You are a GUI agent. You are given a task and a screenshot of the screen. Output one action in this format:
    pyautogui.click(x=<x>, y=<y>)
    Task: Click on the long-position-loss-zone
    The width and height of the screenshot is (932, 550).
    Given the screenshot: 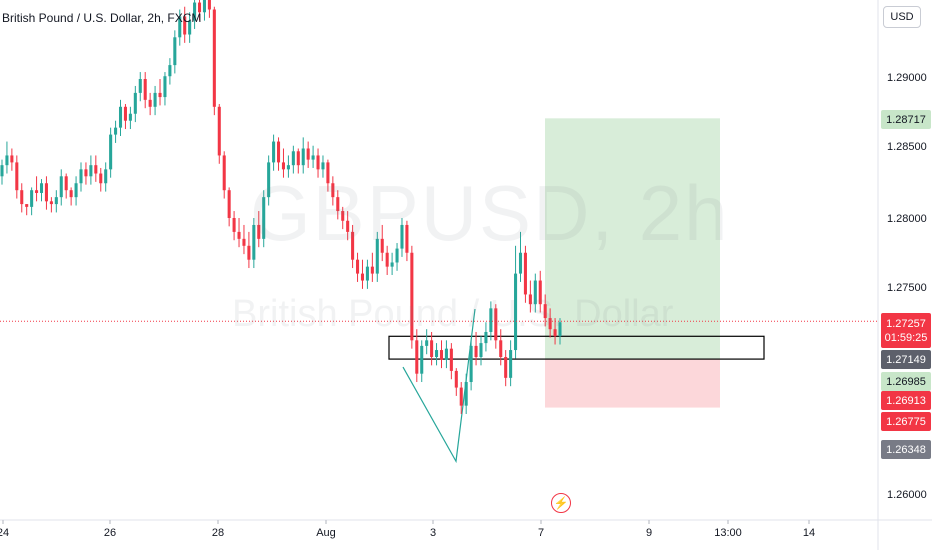 What is the action you would take?
    pyautogui.click(x=632, y=383)
    